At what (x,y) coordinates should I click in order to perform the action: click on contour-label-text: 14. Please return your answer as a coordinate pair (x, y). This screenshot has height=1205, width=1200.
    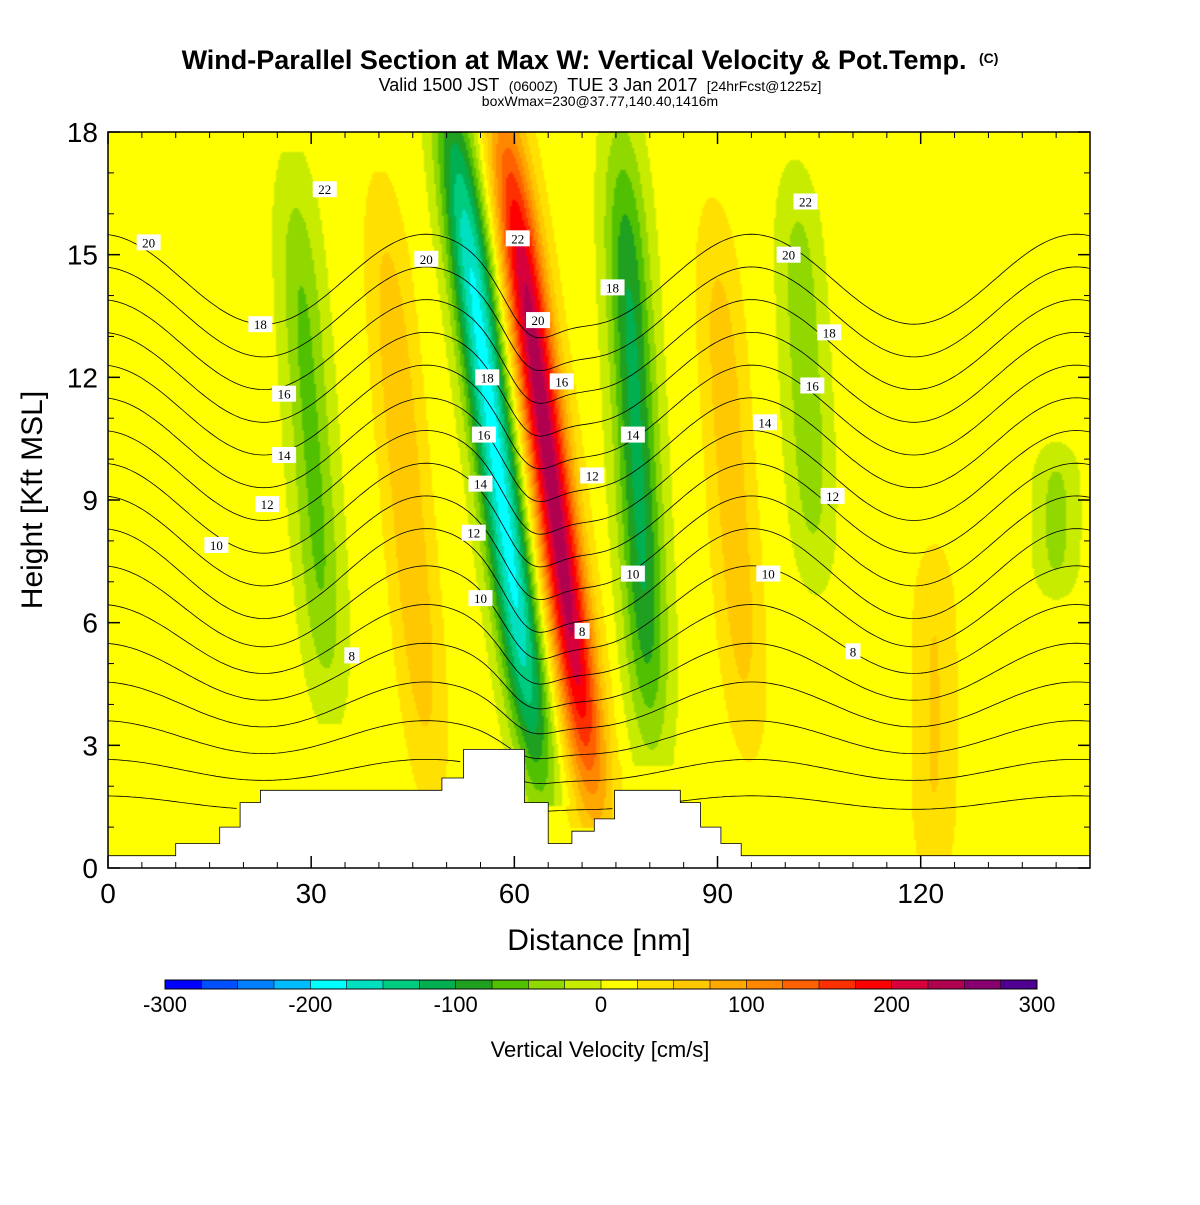
    Looking at the image, I should click on (765, 422).